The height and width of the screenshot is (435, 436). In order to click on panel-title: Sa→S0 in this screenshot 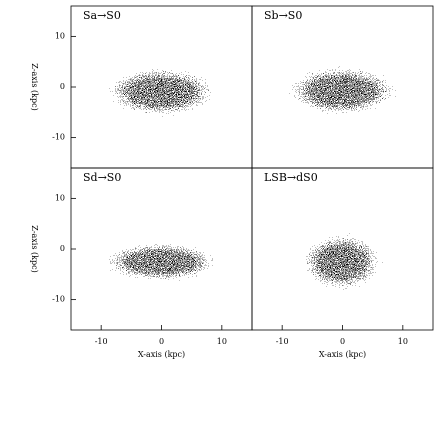, I will do `click(102, 15)`.